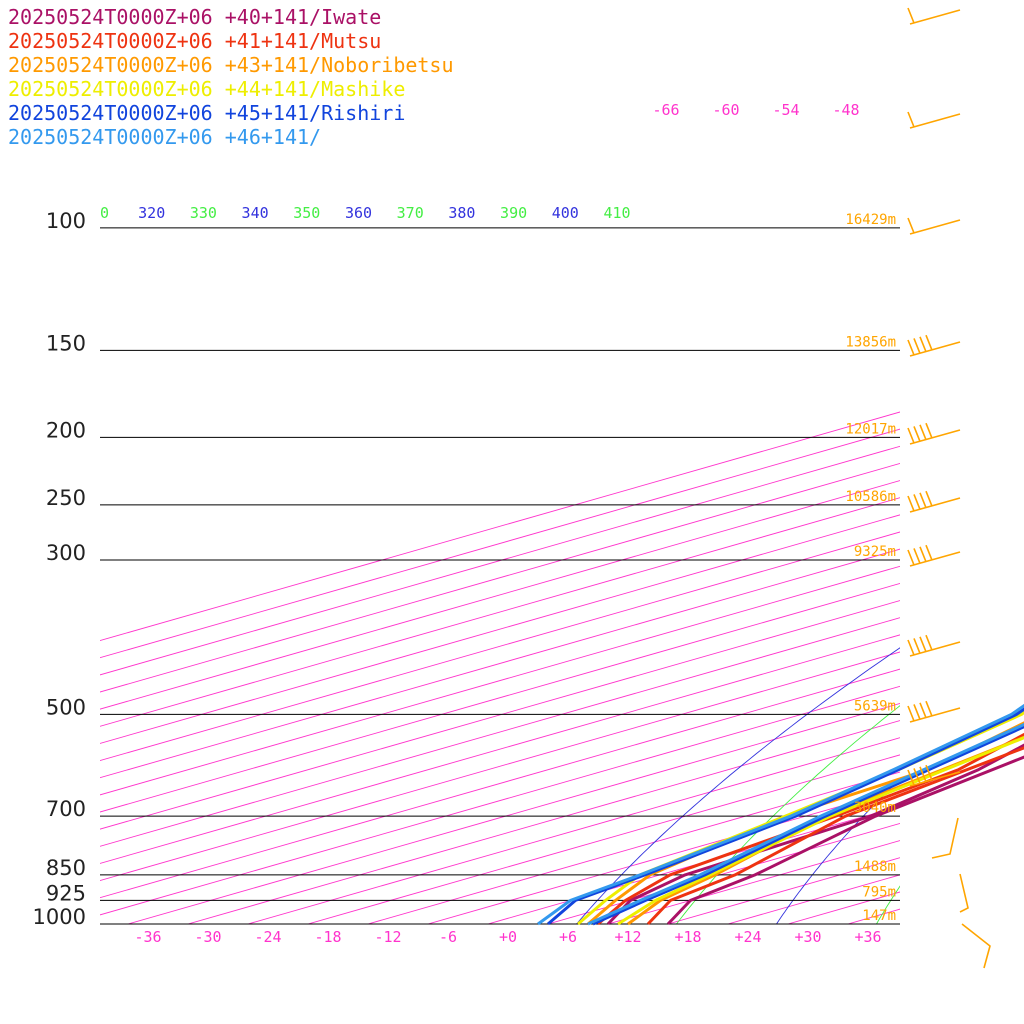 Image resolution: width=1024 pixels, height=1024 pixels. I want to click on wind-barb-layer, so click(949, 488).